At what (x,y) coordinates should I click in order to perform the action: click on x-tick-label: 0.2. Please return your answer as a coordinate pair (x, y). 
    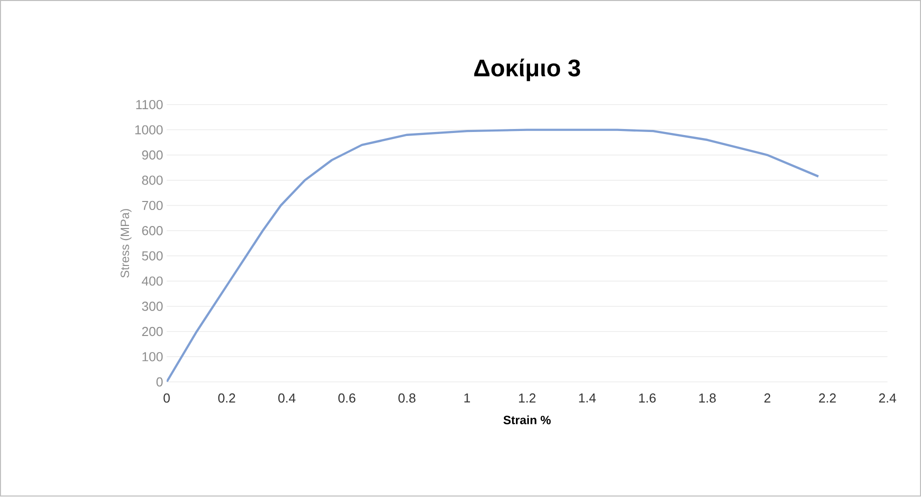
    Looking at the image, I should click on (227, 398).